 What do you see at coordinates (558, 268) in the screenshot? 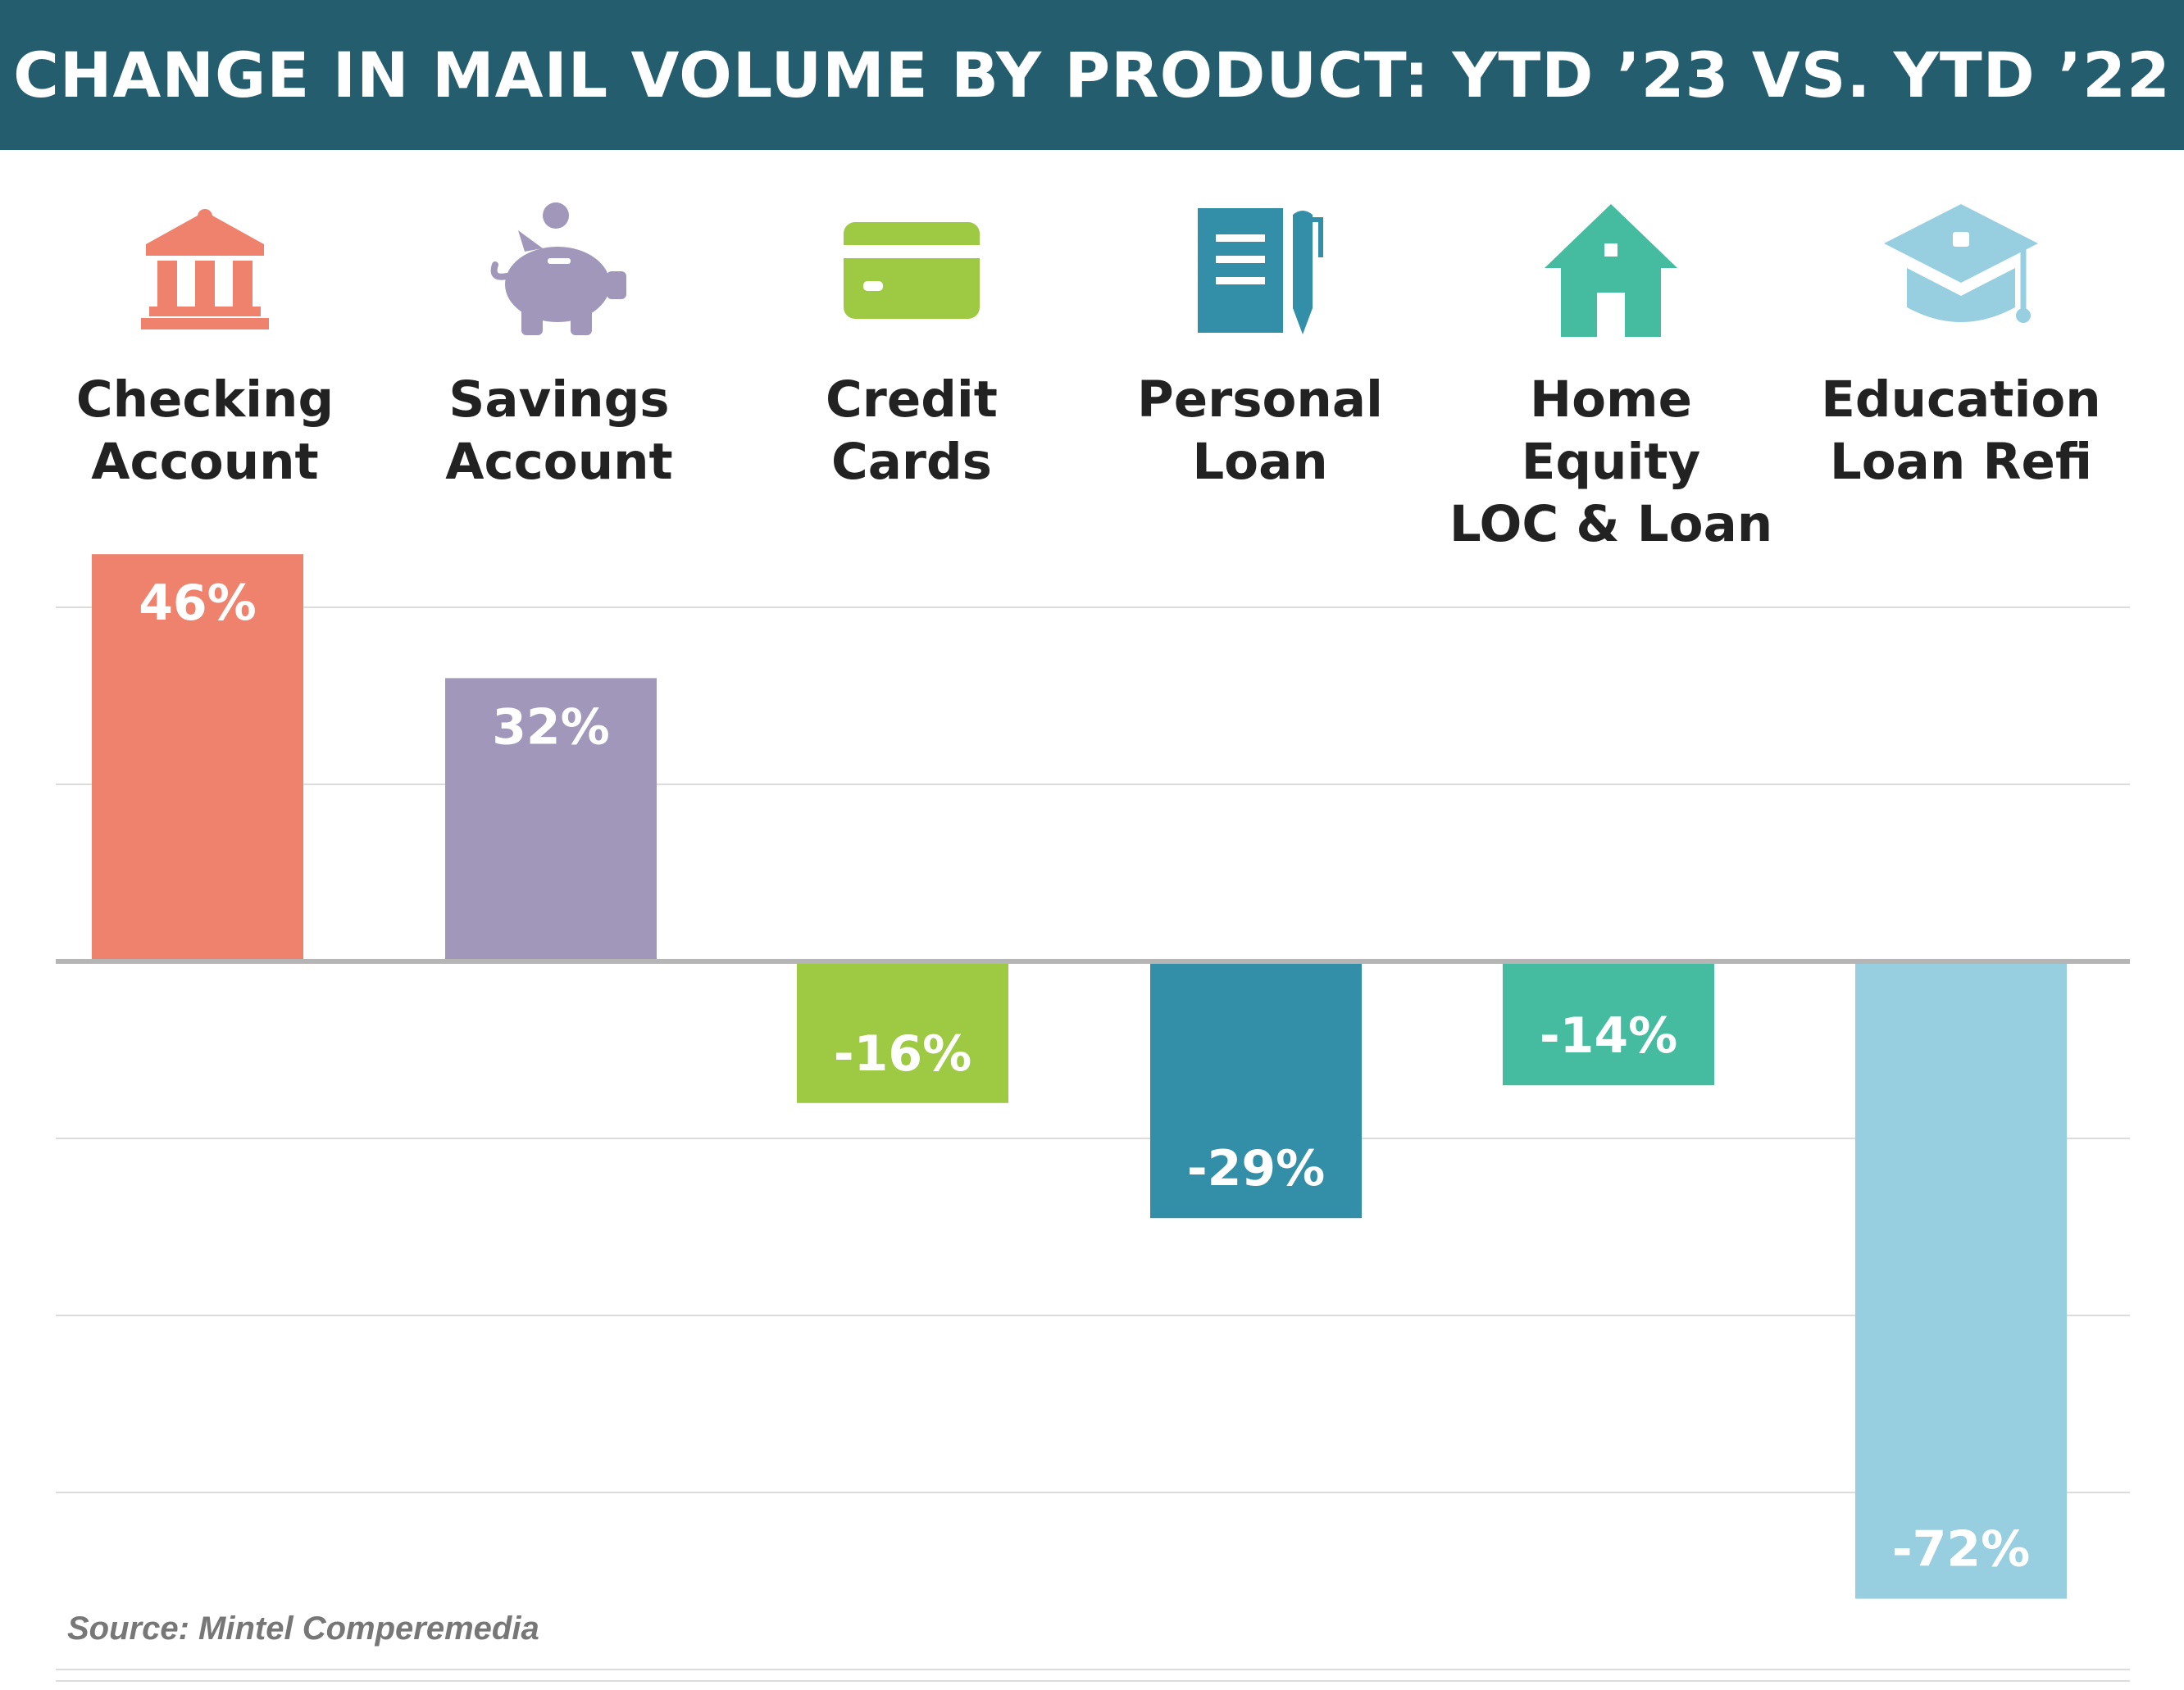
I see `piggy-bank-icon` at bounding box center [558, 268].